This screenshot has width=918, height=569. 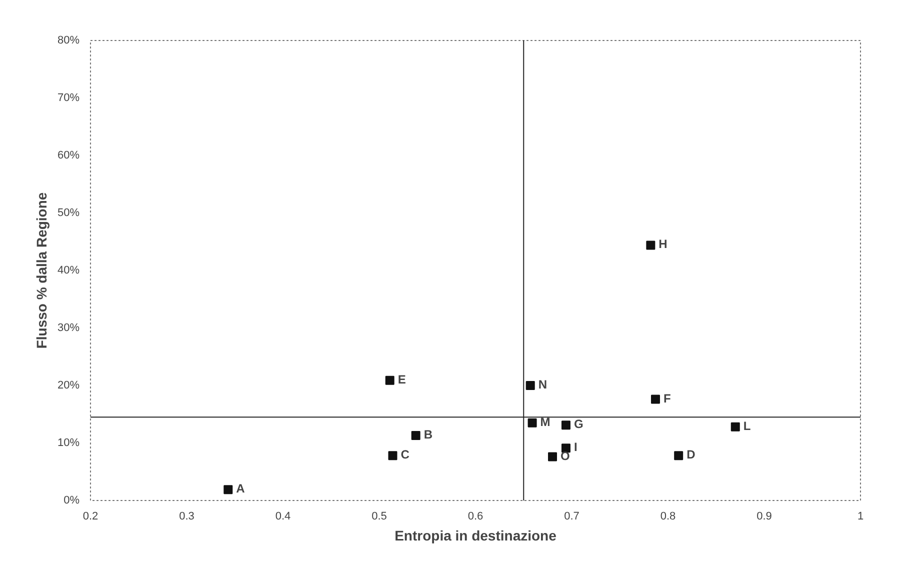 What do you see at coordinates (428, 435) in the screenshot?
I see `annotation: B` at bounding box center [428, 435].